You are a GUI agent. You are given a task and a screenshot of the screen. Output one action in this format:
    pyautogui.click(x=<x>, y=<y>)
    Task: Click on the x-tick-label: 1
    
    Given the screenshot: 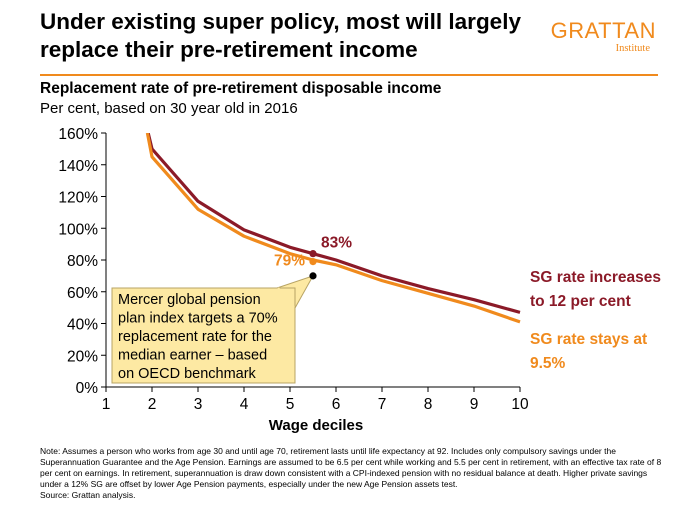 What is the action you would take?
    pyautogui.click(x=106, y=404)
    